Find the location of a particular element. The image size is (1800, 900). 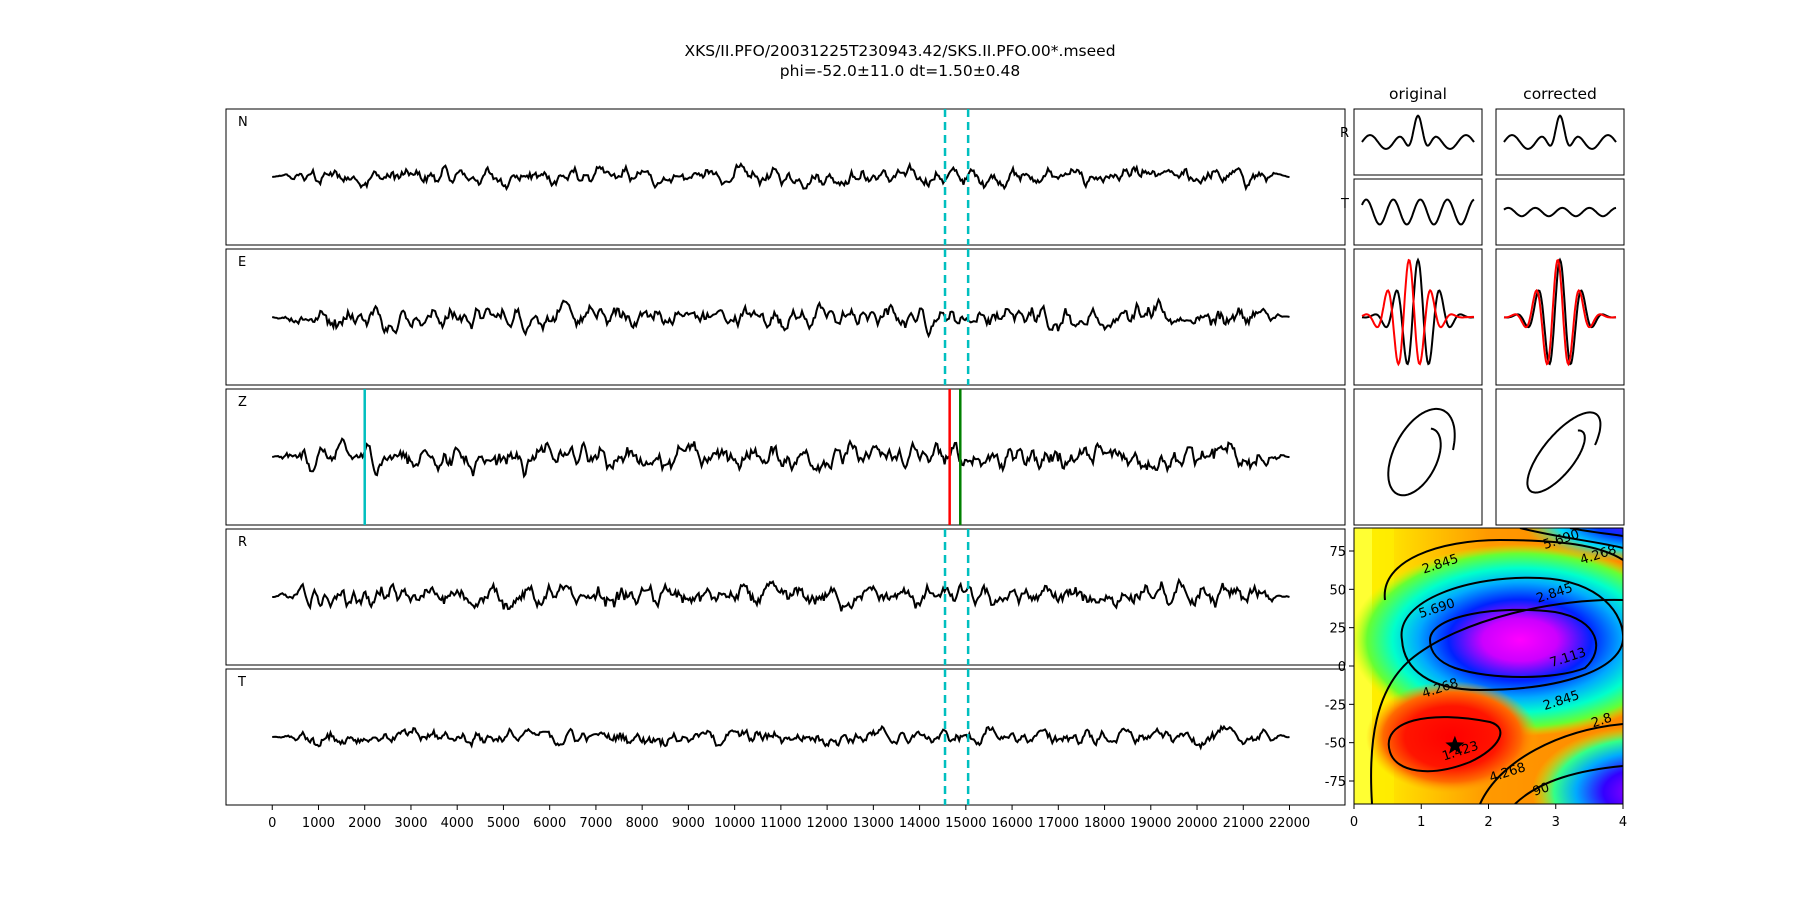

x-tick-label: 1000 is located at coordinates (318, 823).